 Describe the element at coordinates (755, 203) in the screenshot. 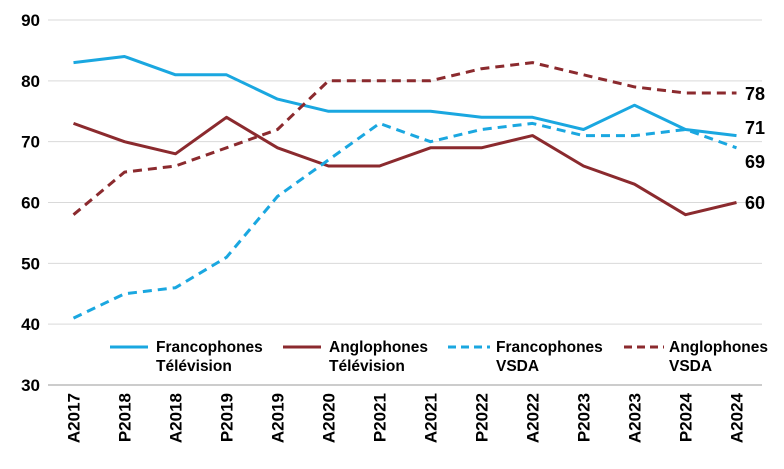

I see `end-label-anglophones-television: 60` at that location.